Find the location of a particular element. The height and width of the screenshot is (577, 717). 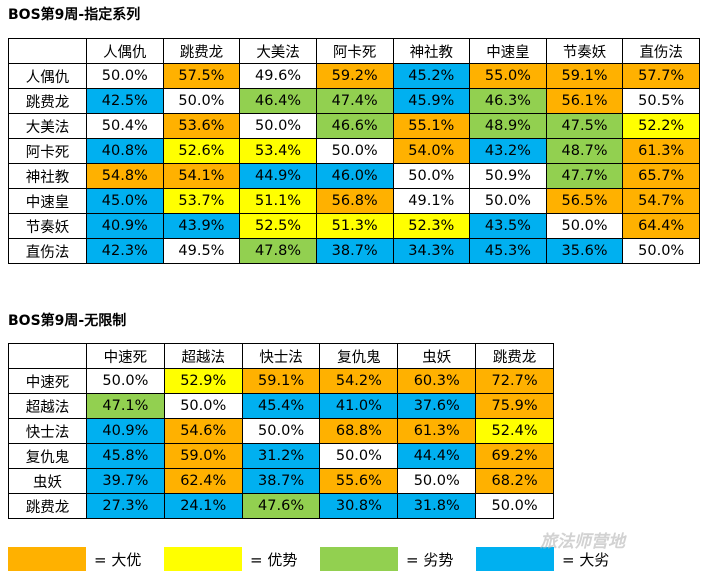

legend-item: = 大优 is located at coordinates (74, 559).